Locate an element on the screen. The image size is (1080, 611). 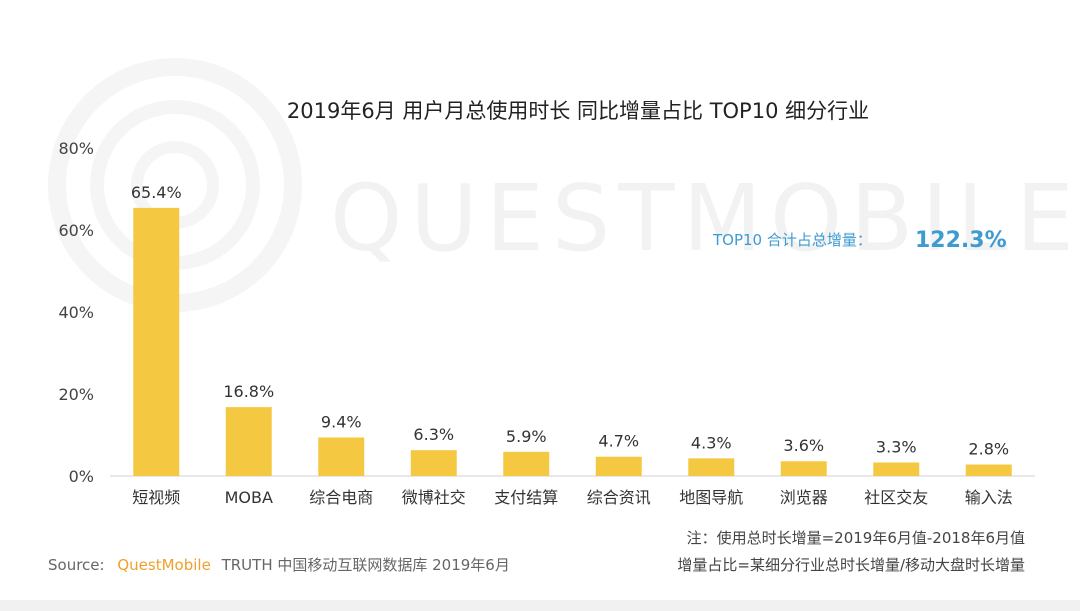
bar-value-label: 2.8% is located at coordinates (988, 449).